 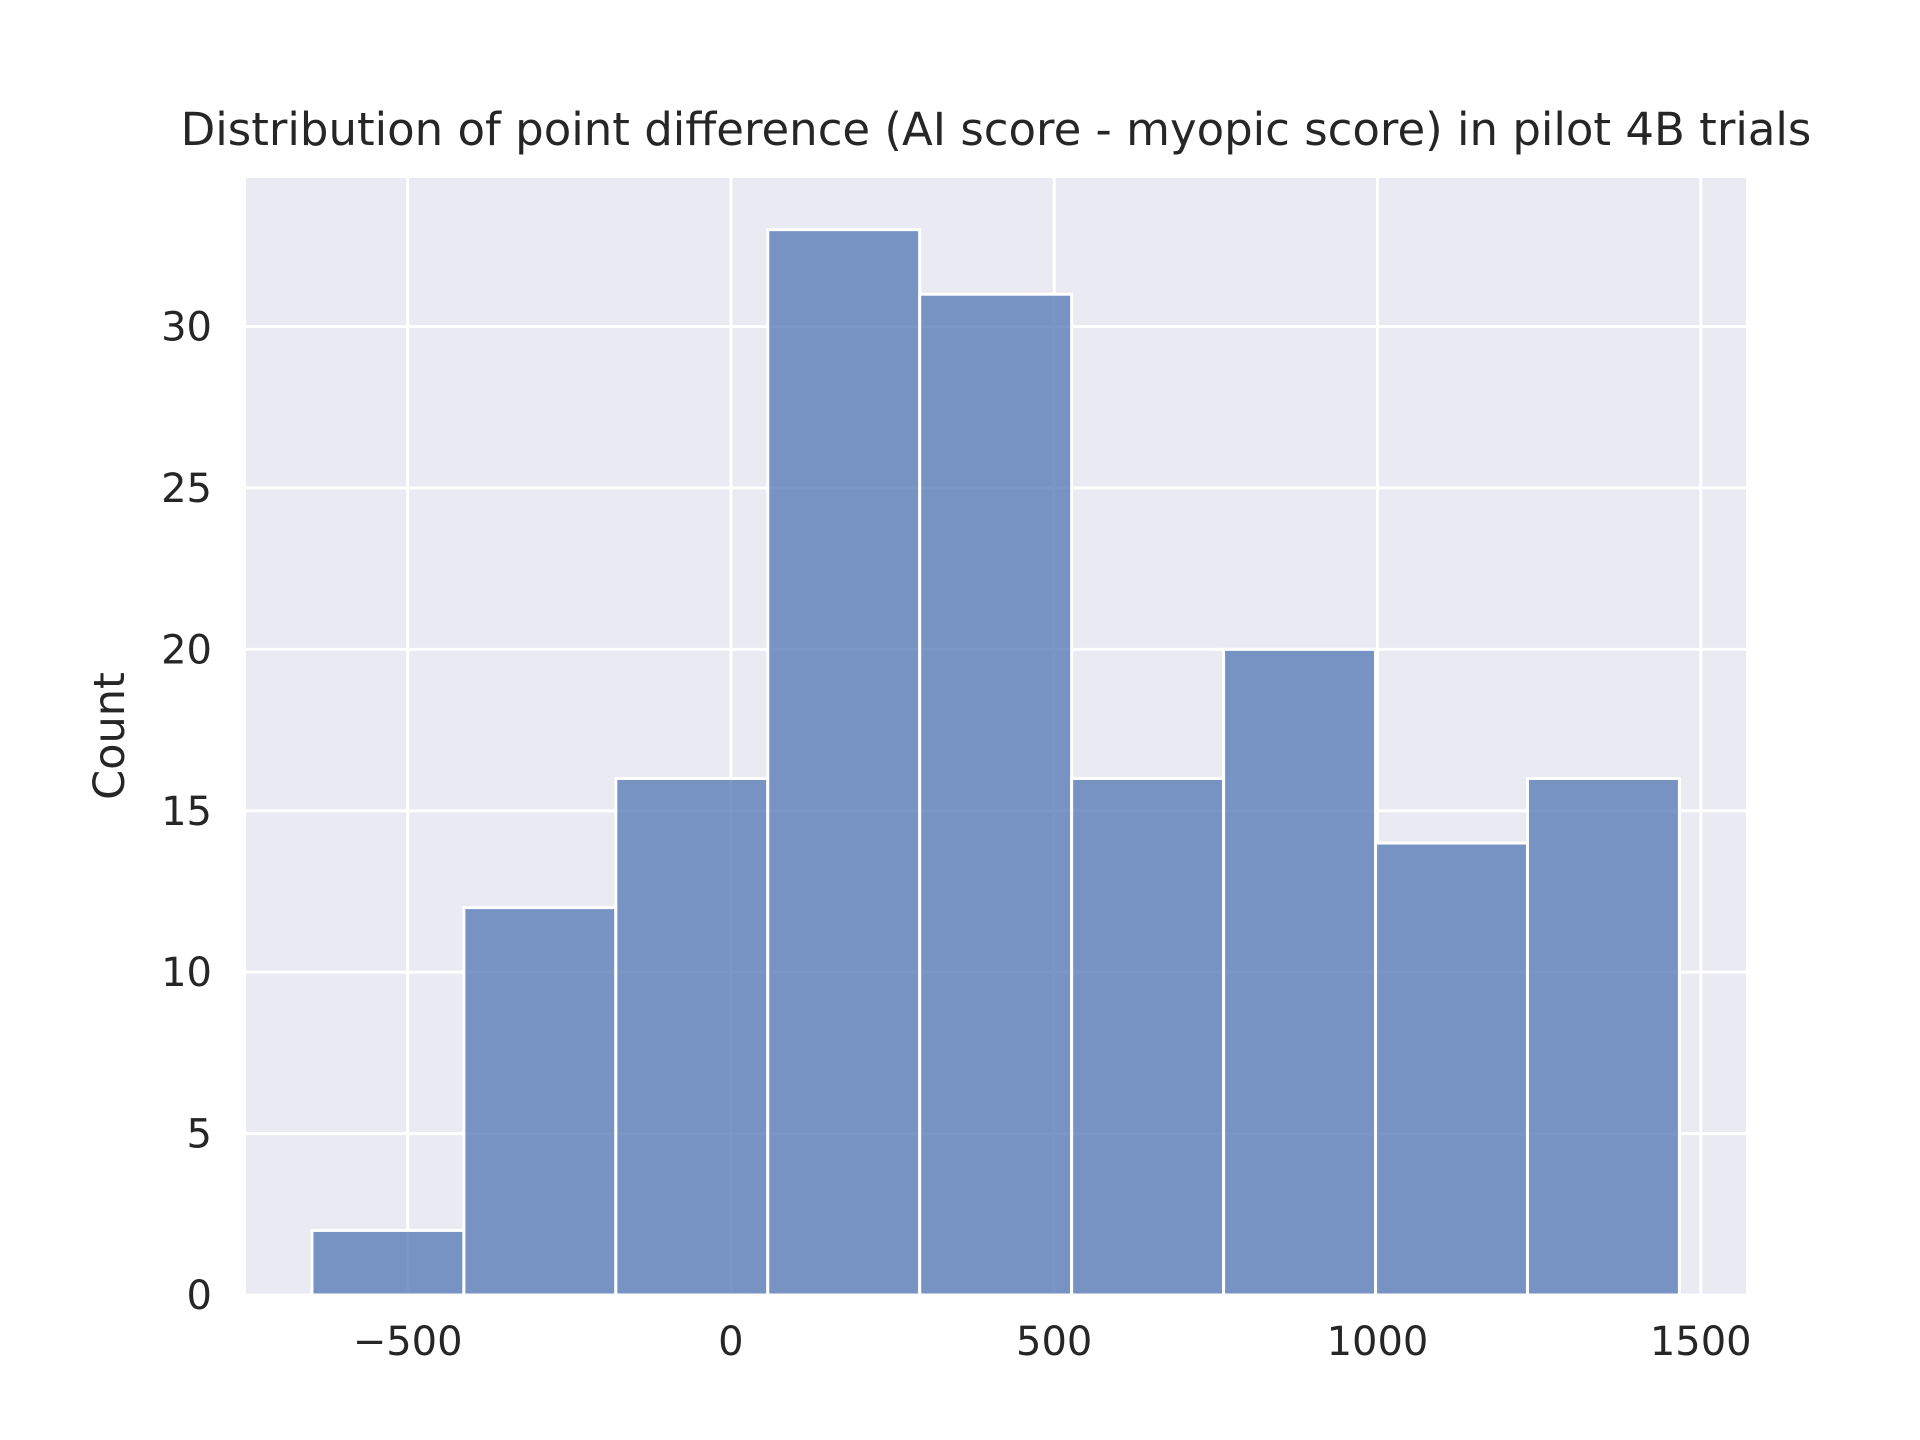 I want to click on y-tick-label: 15, so click(x=186, y=812).